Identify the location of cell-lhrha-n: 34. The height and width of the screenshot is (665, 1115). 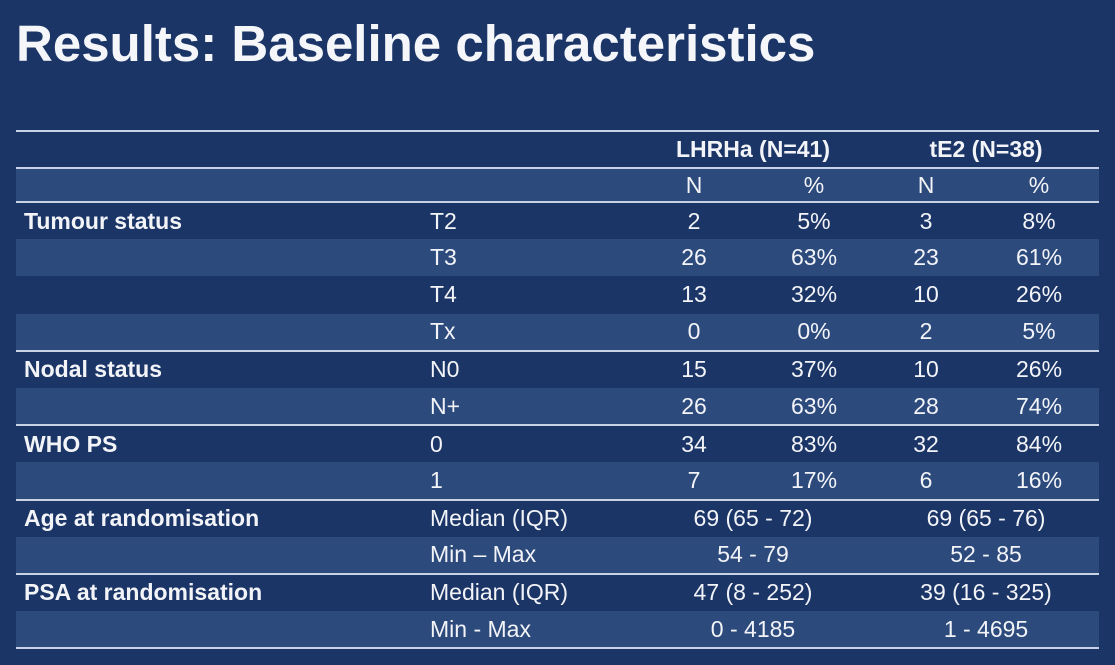
(694, 443).